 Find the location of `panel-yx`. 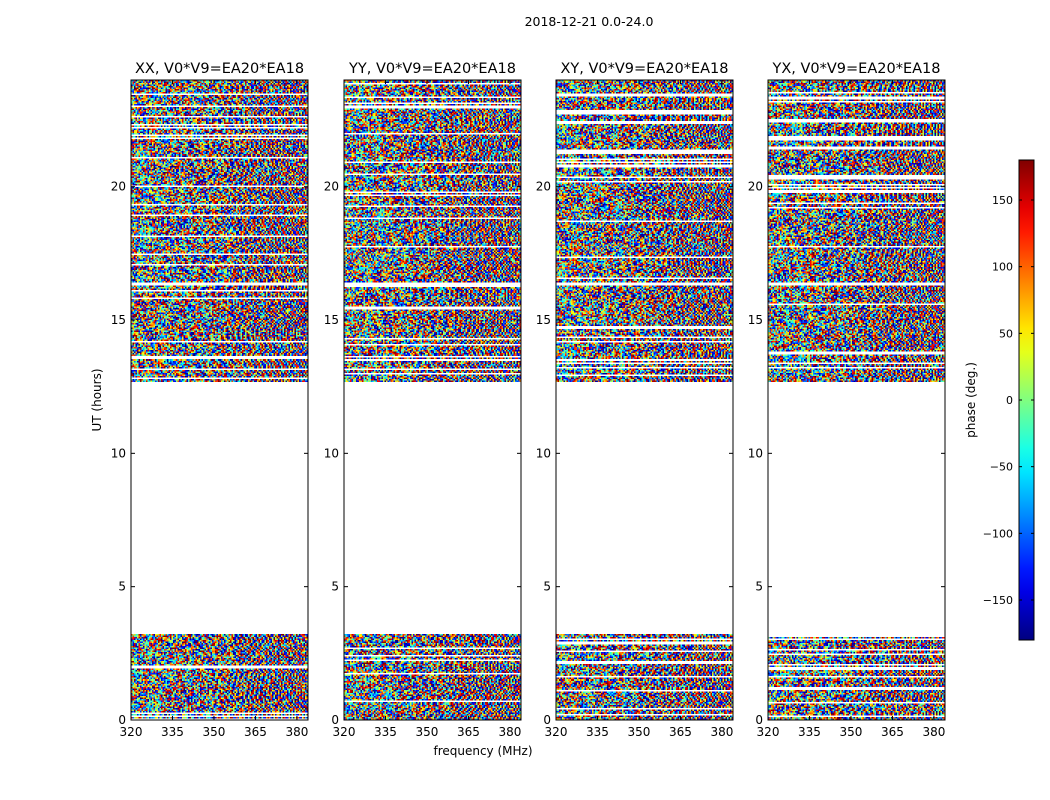

panel-yx is located at coordinates (856, 400).